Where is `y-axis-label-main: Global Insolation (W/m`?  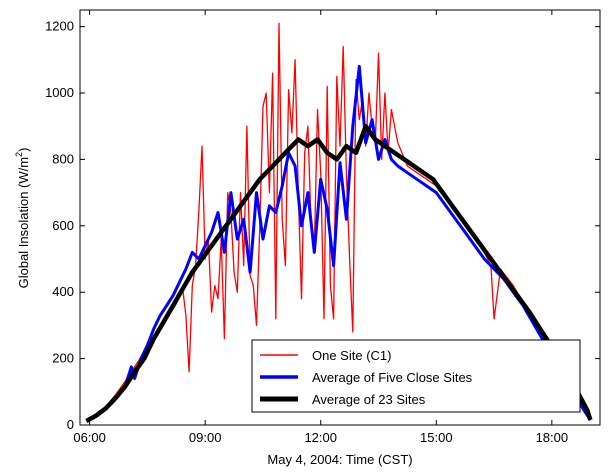
y-axis-label-main: Global Insolation (W/m is located at coordinates (23, 223).